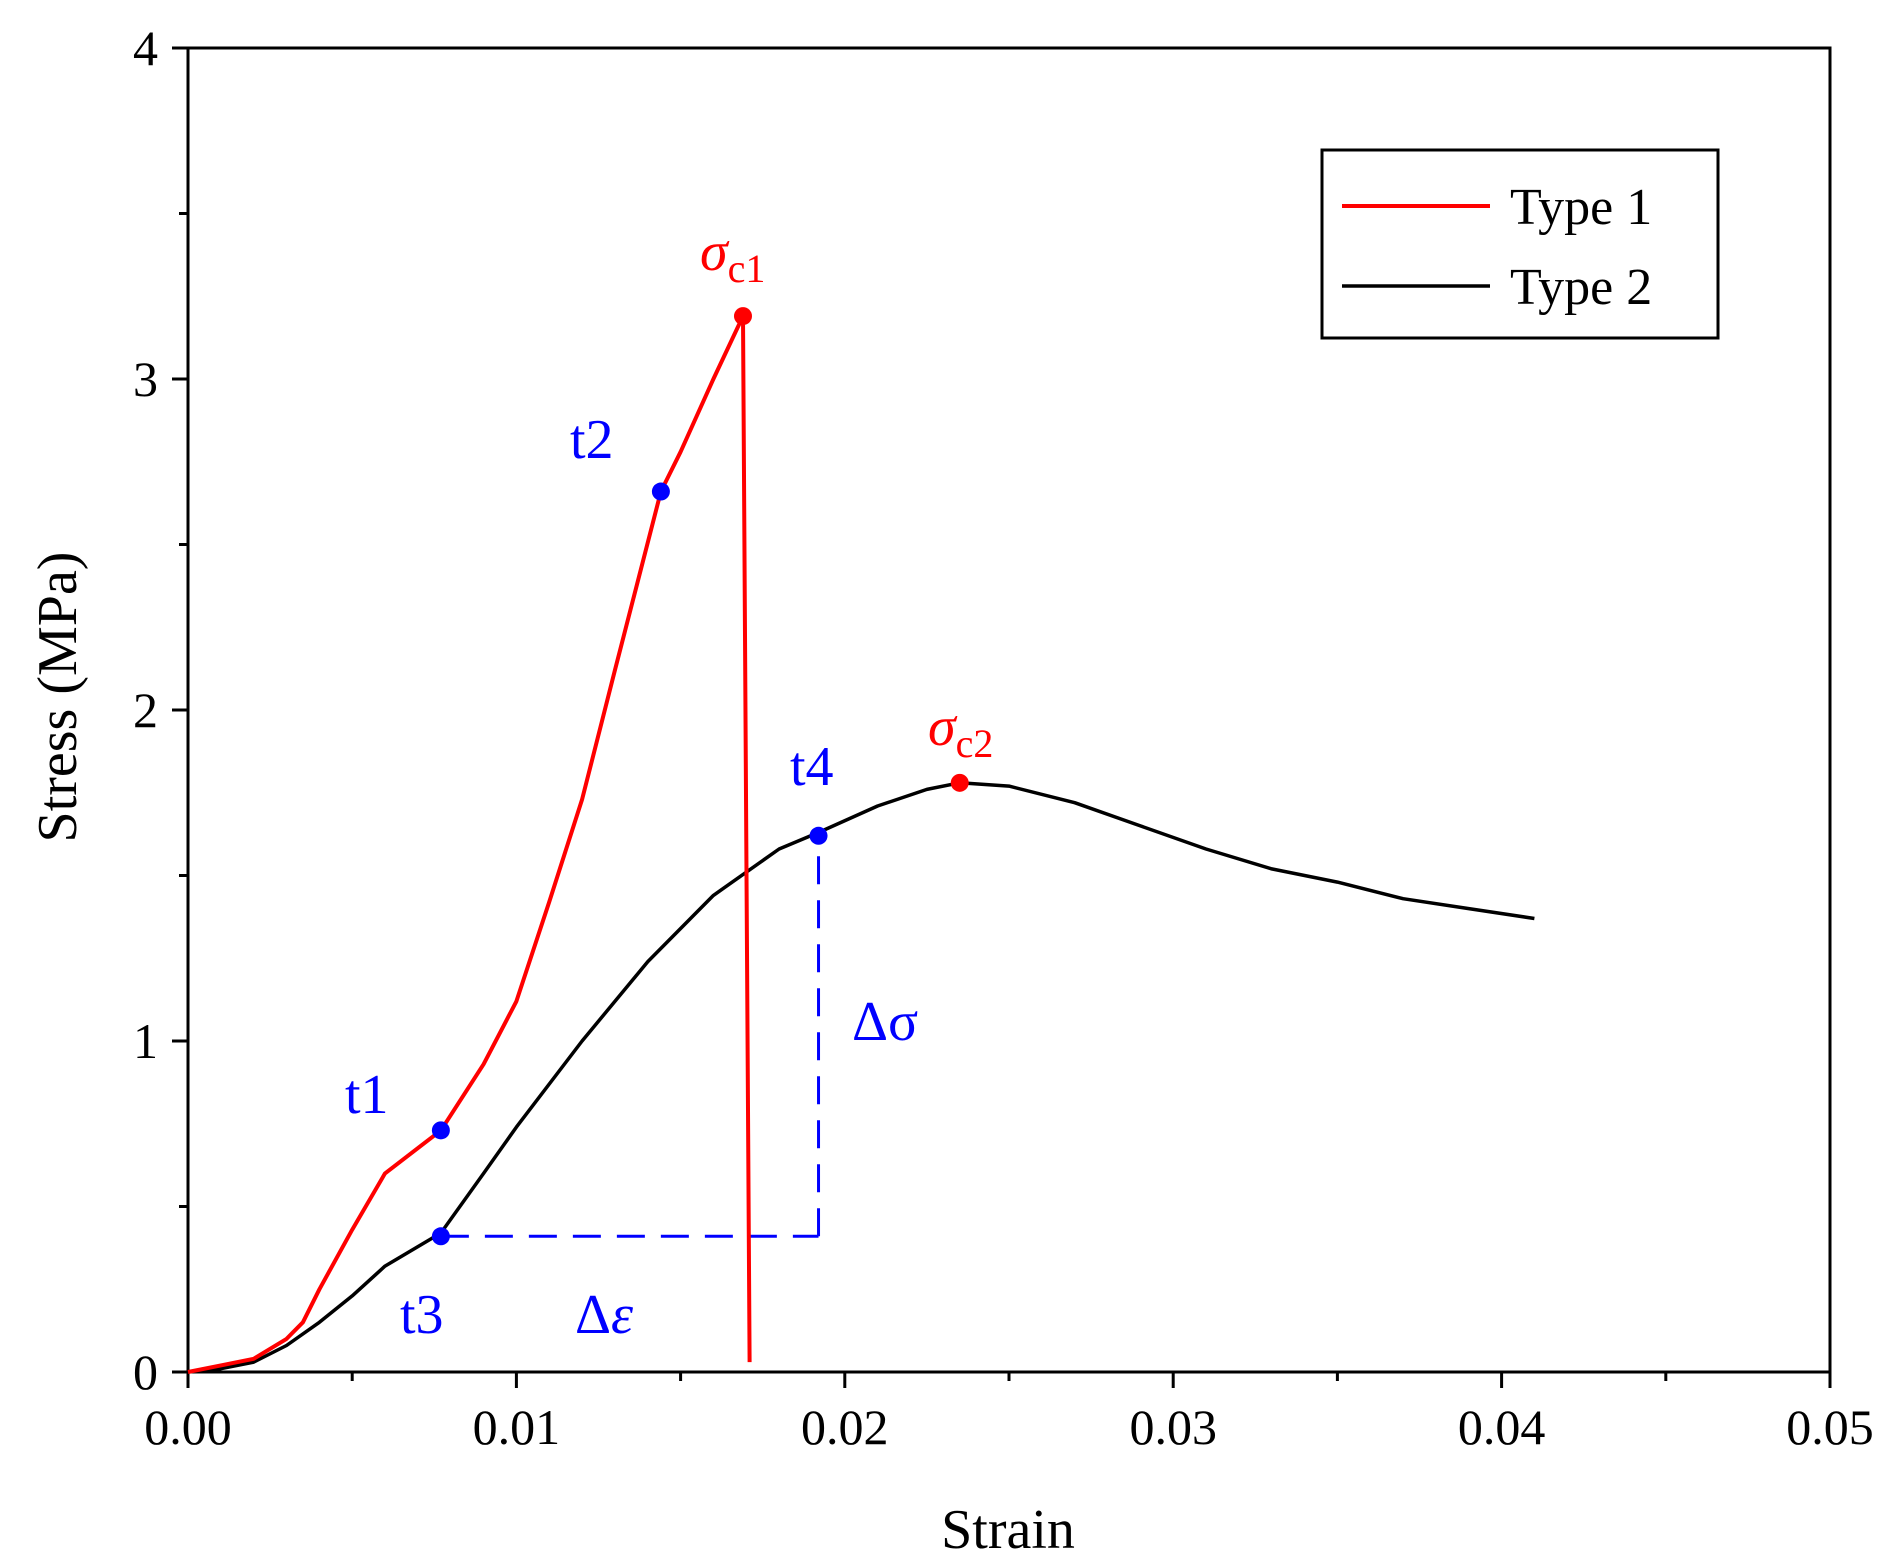 This screenshot has height=1568, width=1899. What do you see at coordinates (145, 710) in the screenshot?
I see `y-tick-label: 2` at bounding box center [145, 710].